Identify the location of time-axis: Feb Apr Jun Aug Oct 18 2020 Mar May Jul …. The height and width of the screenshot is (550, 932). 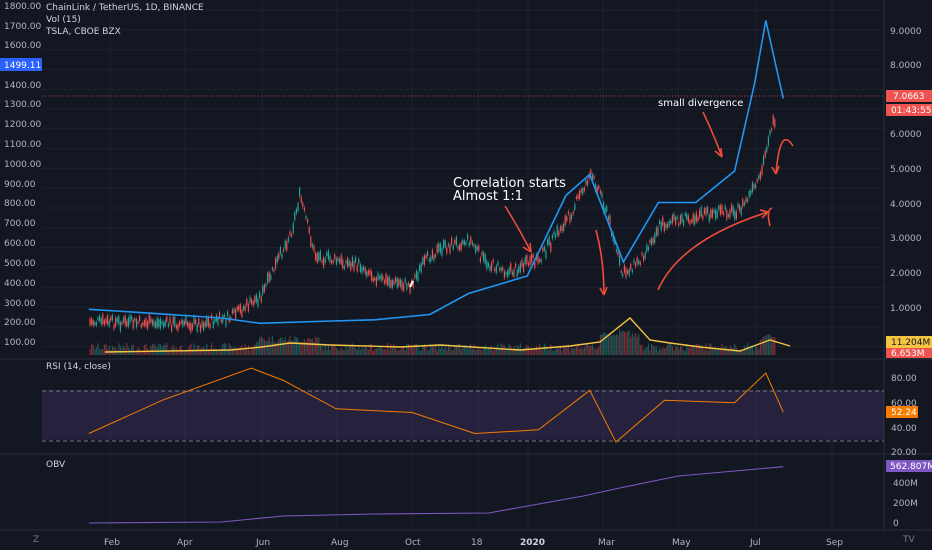
(473, 543).